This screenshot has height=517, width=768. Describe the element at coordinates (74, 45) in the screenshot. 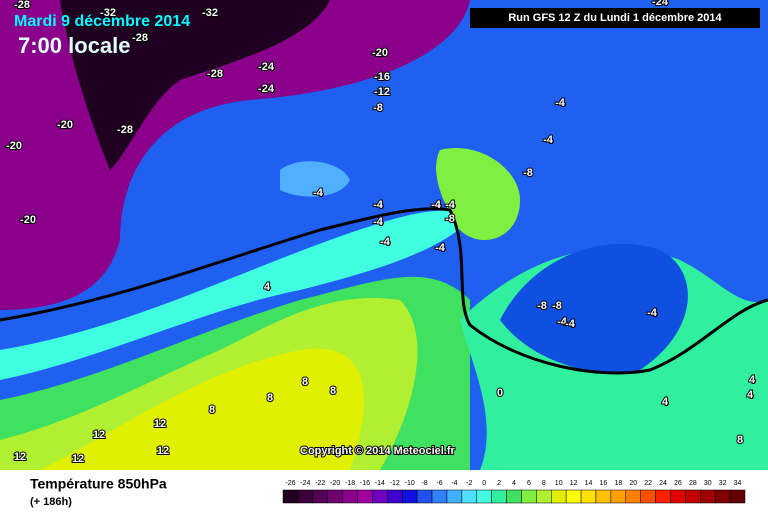

I see `map-time: 7:00 locale` at that location.